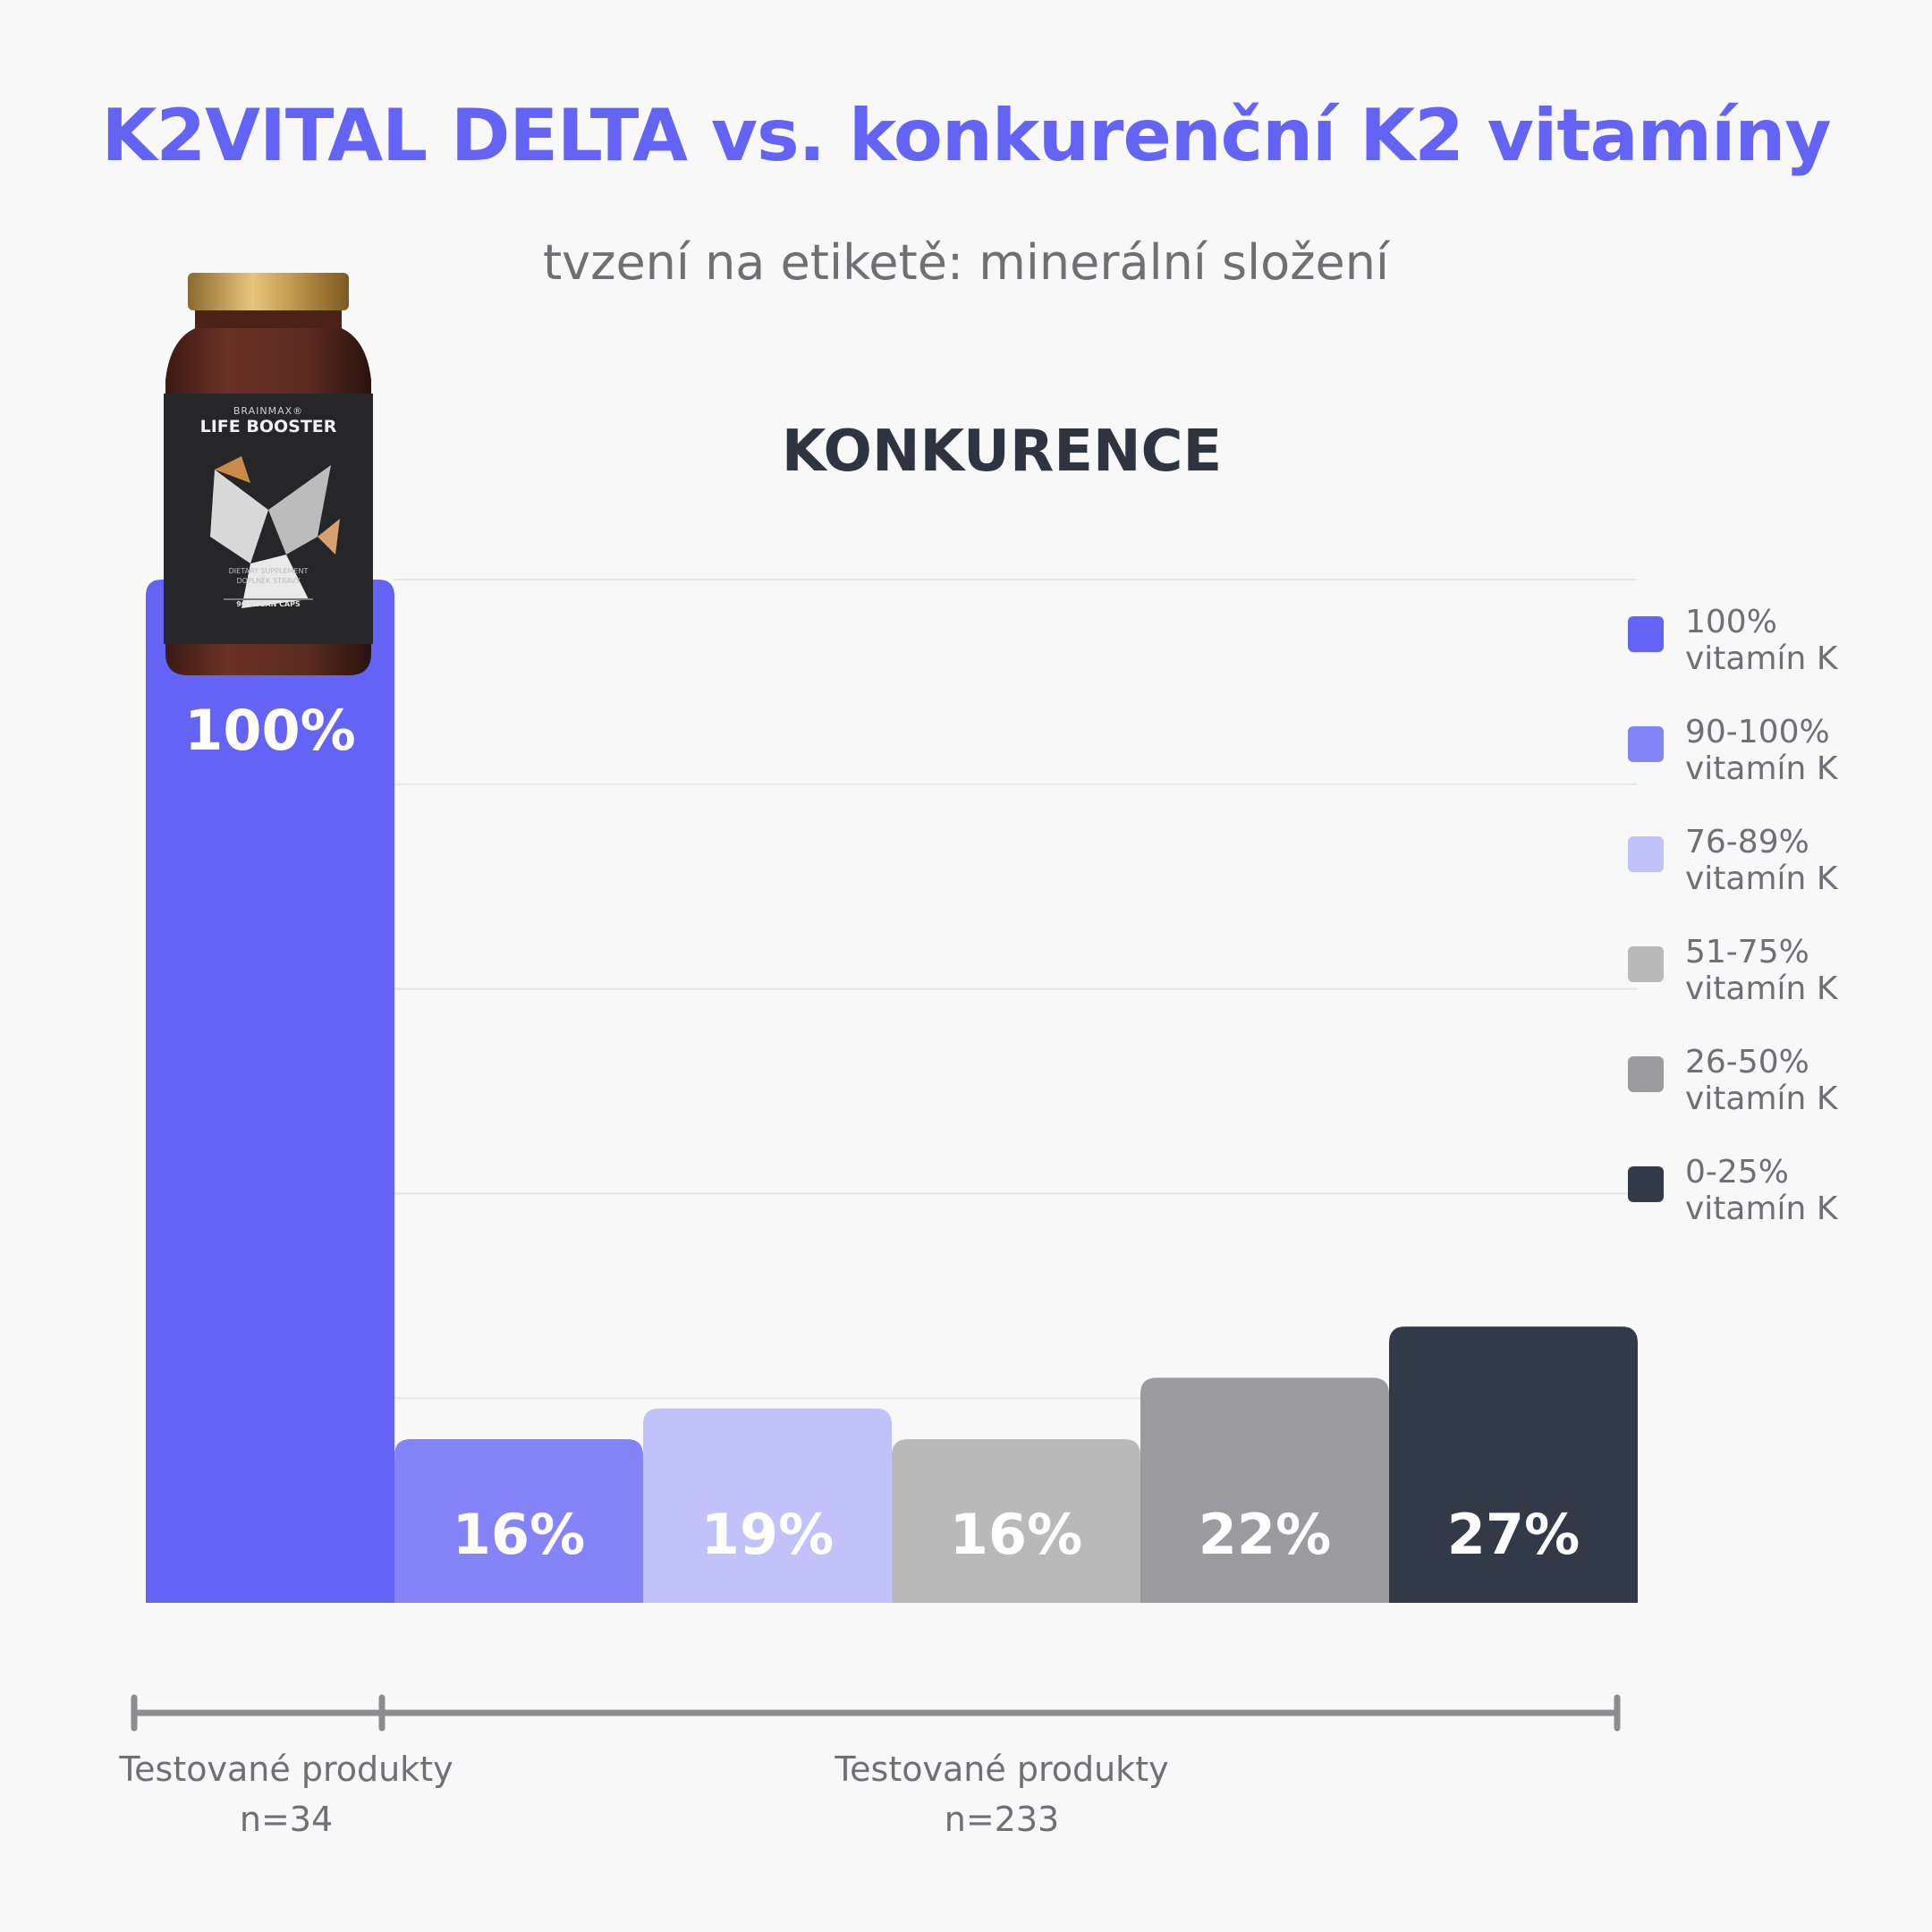 This screenshot has height=1932, width=1932. I want to click on bottle-brand: BRAINMAX®, so click(268, 411).